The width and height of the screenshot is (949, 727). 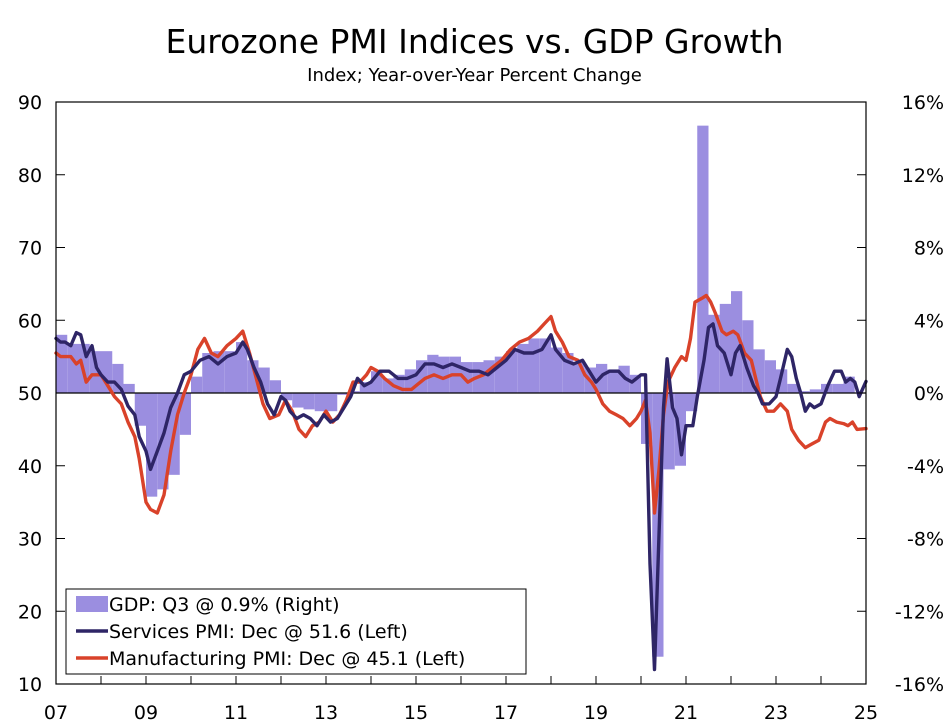 I want to click on right-tick-label: 0%, so click(x=929, y=394).